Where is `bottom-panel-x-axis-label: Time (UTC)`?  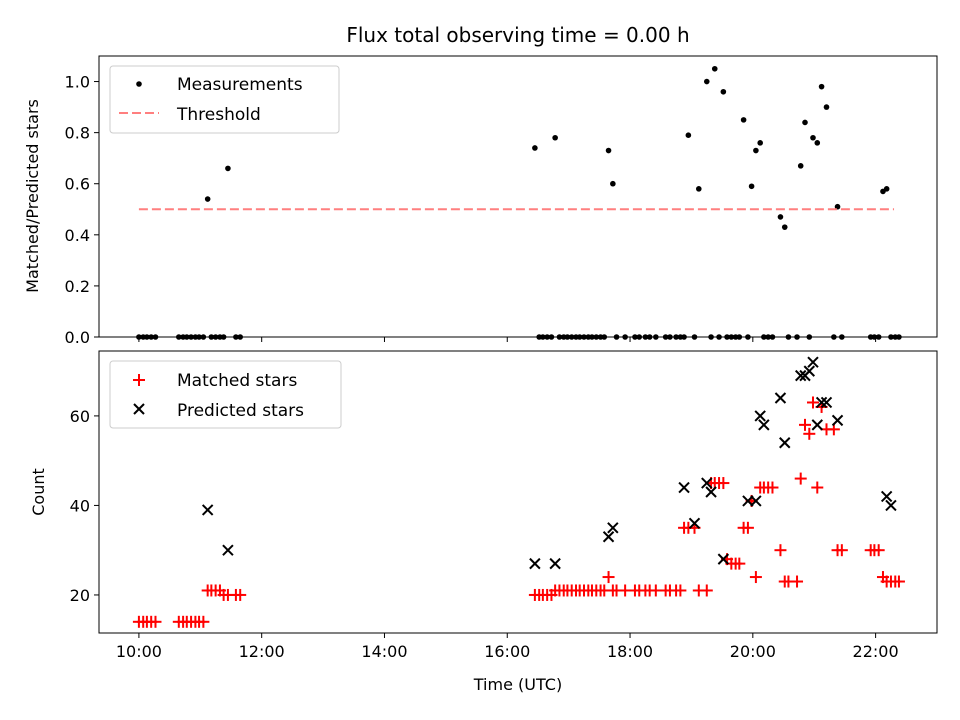
bottom-panel-x-axis-label: Time (UTC) is located at coordinates (517, 684).